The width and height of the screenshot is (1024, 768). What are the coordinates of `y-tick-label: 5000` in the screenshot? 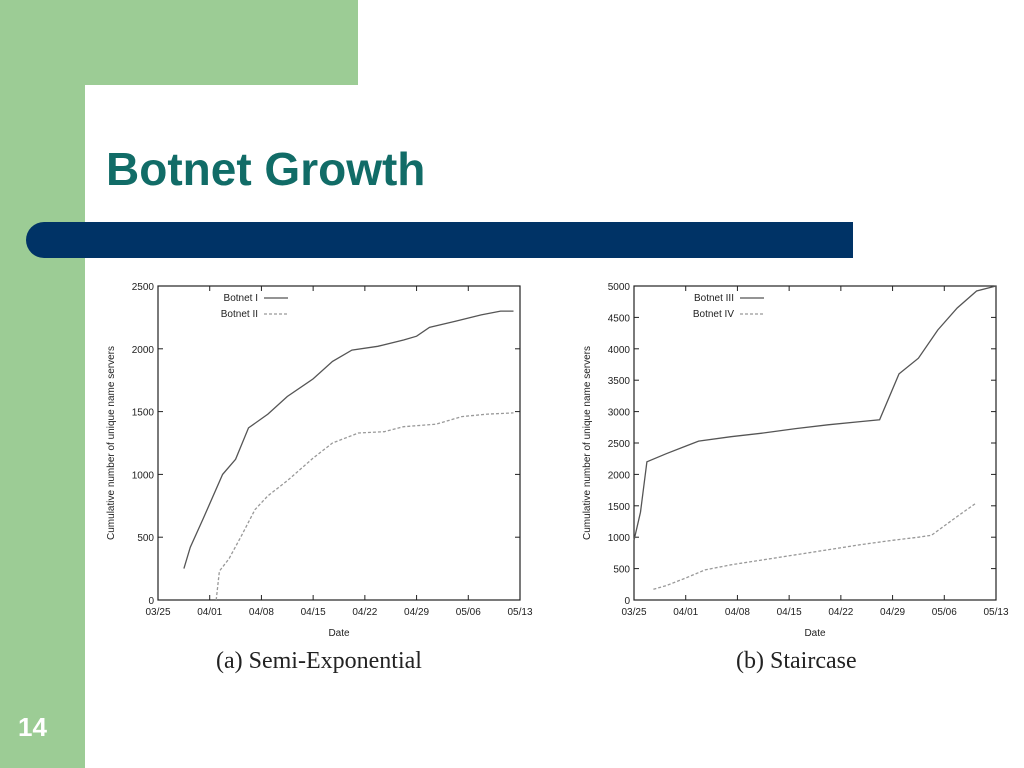 It's located at (619, 287).